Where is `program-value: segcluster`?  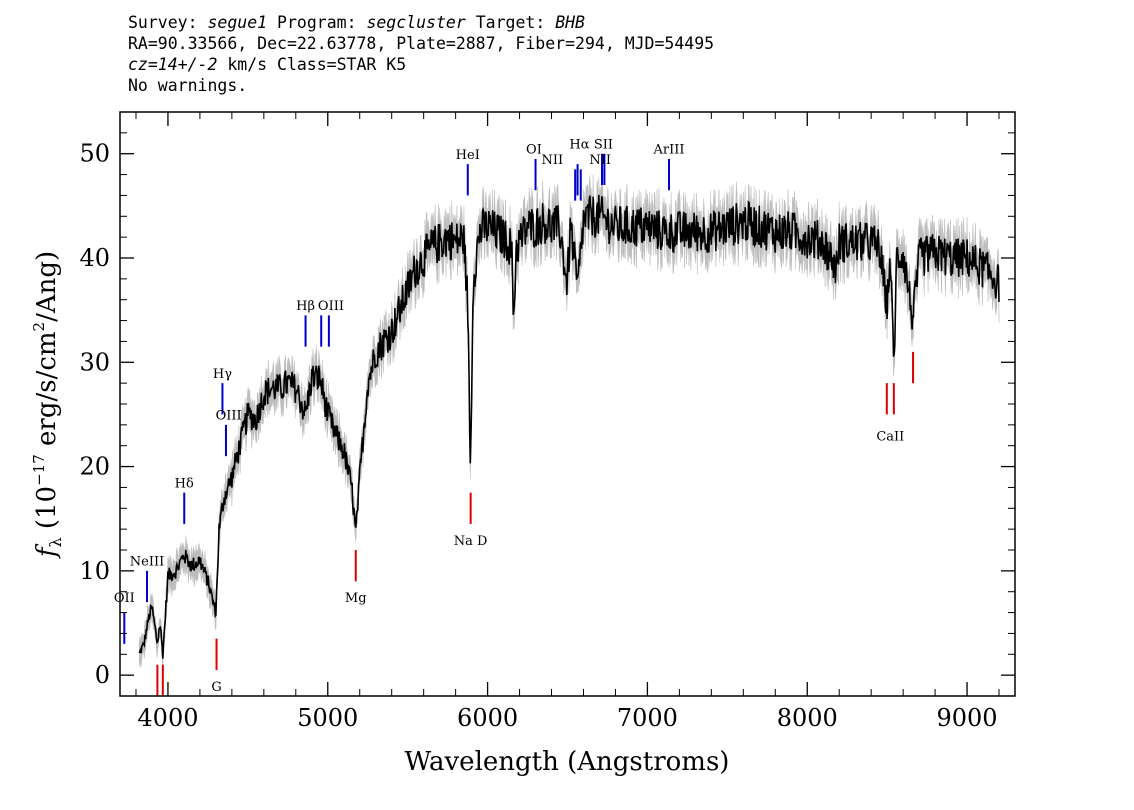 program-value: segcluster is located at coordinates (416, 22).